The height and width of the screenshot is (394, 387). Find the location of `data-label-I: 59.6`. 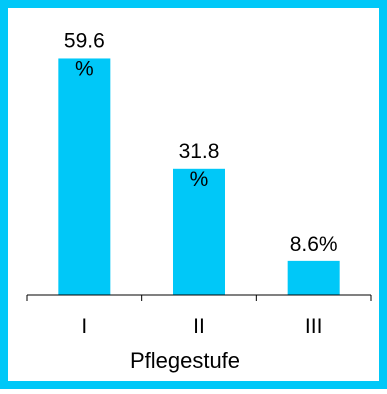

data-label-I: 59.6 is located at coordinates (84, 40).